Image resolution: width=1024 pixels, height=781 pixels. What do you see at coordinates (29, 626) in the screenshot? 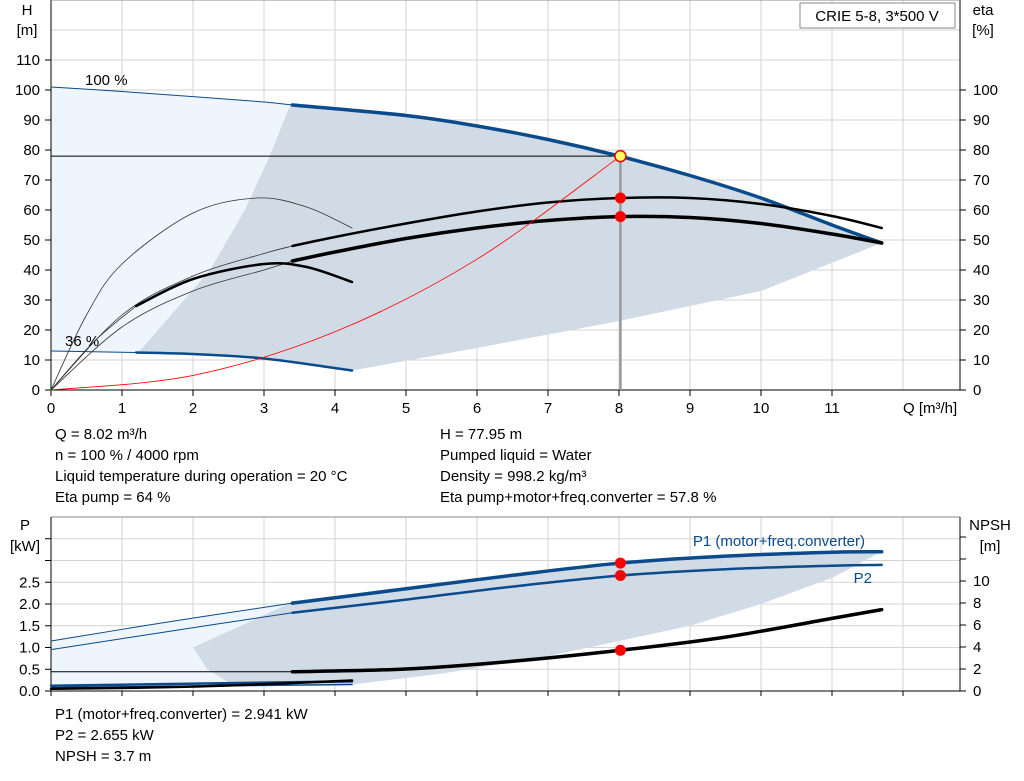
I see `p-tick-label: 1.5` at bounding box center [29, 626].